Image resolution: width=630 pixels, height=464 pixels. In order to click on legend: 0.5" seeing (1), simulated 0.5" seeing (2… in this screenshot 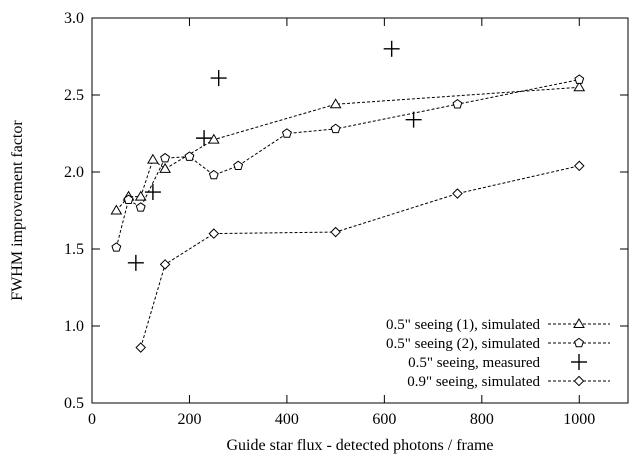, I will do `click(498, 353)`.